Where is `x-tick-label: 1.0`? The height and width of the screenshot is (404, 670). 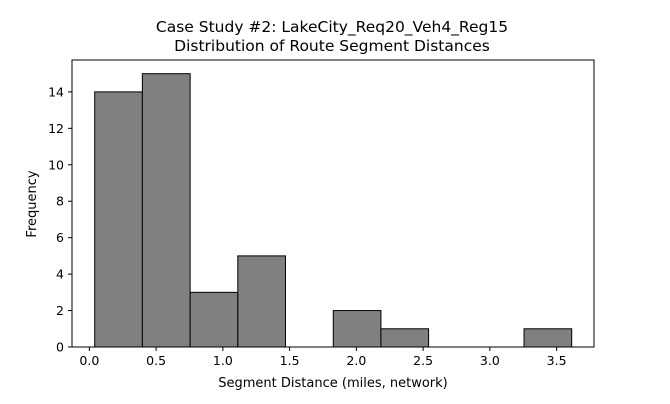 x-tick-label: 1.0 is located at coordinates (223, 360).